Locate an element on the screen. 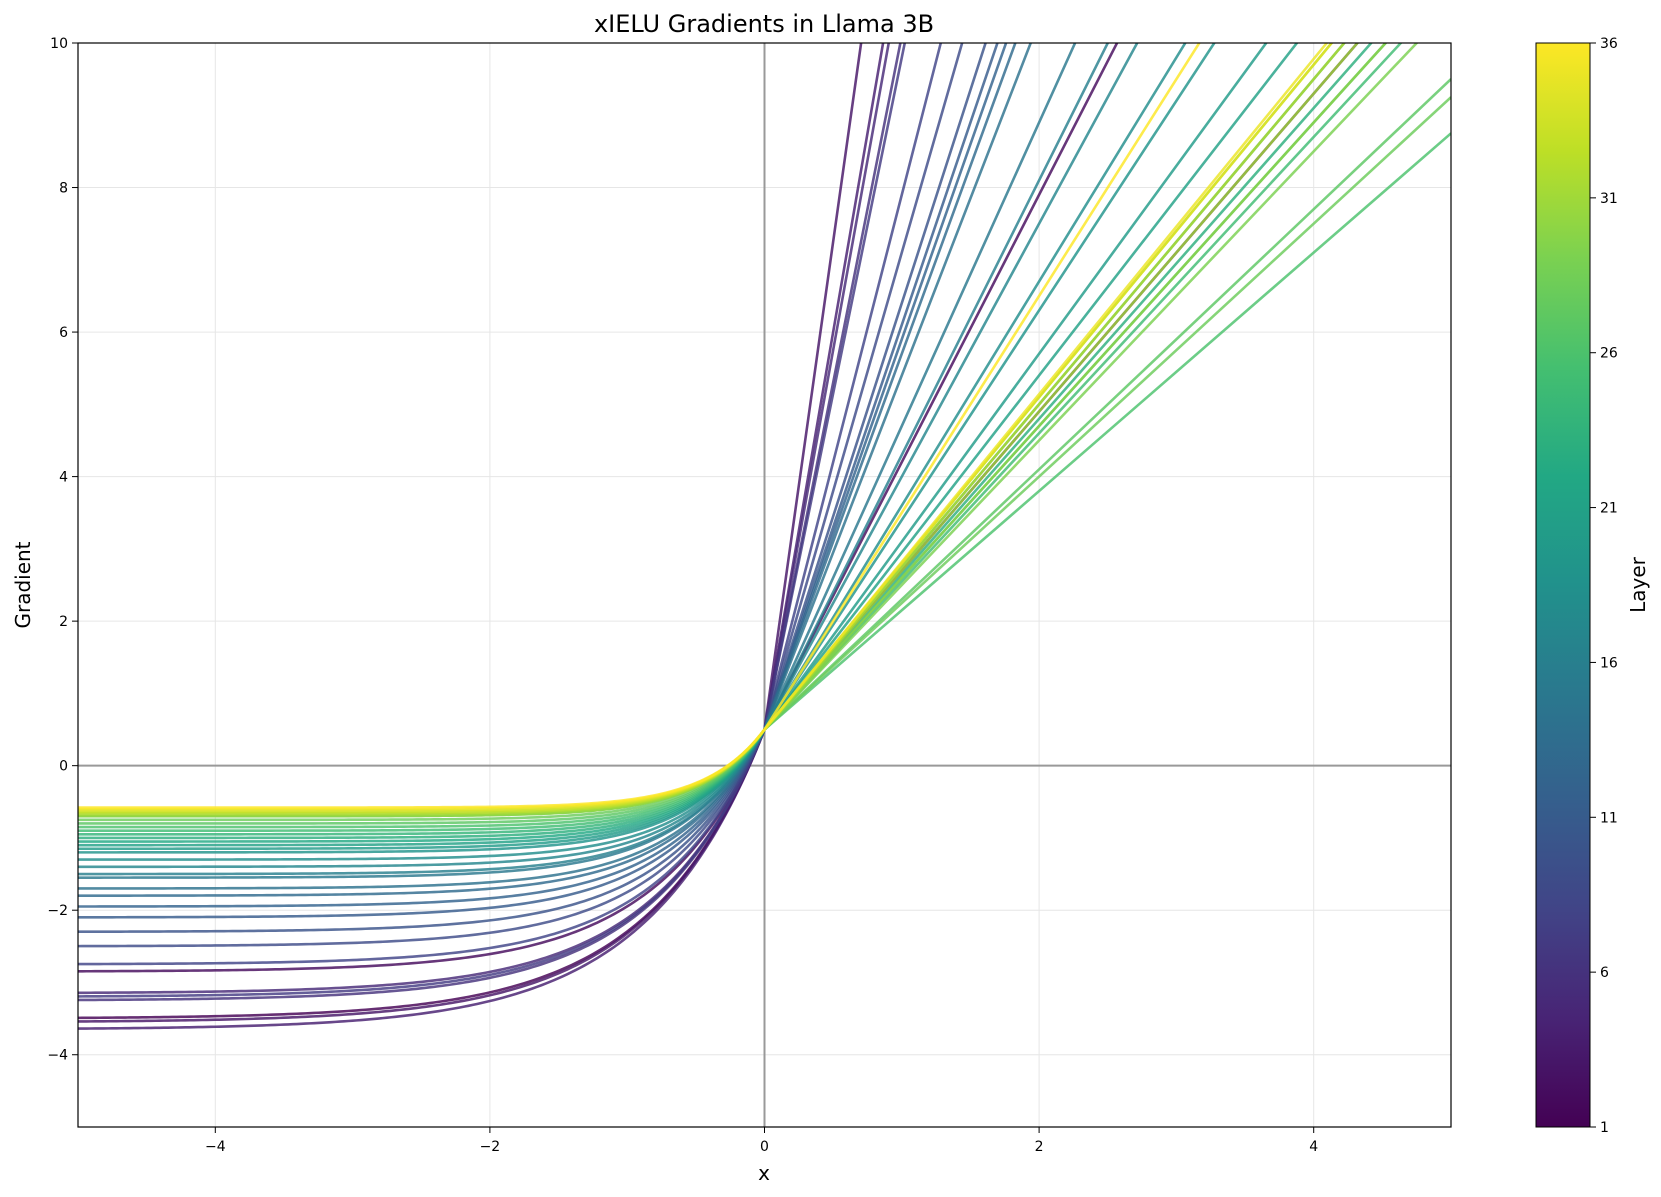  x-tick-label: −2 is located at coordinates (490, 1147).